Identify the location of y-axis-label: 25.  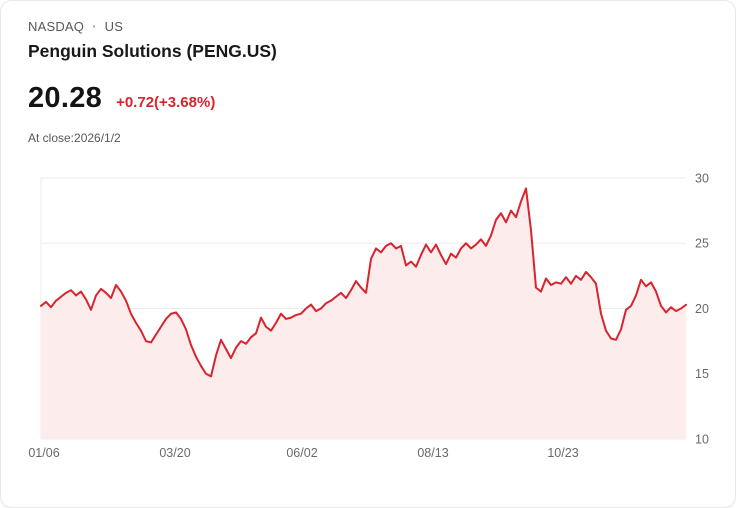
(702, 244).